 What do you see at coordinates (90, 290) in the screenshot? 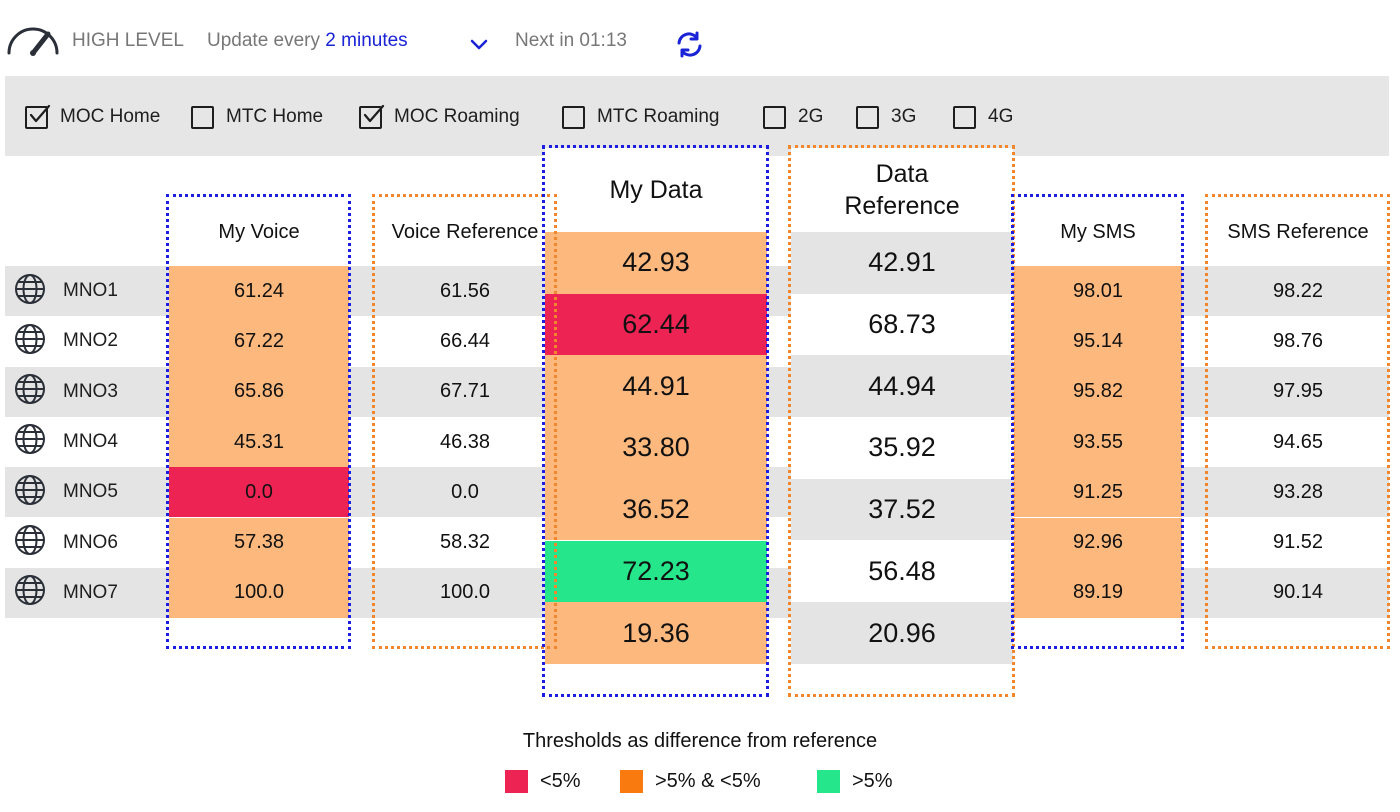
I see `operator-name: MNO1` at bounding box center [90, 290].